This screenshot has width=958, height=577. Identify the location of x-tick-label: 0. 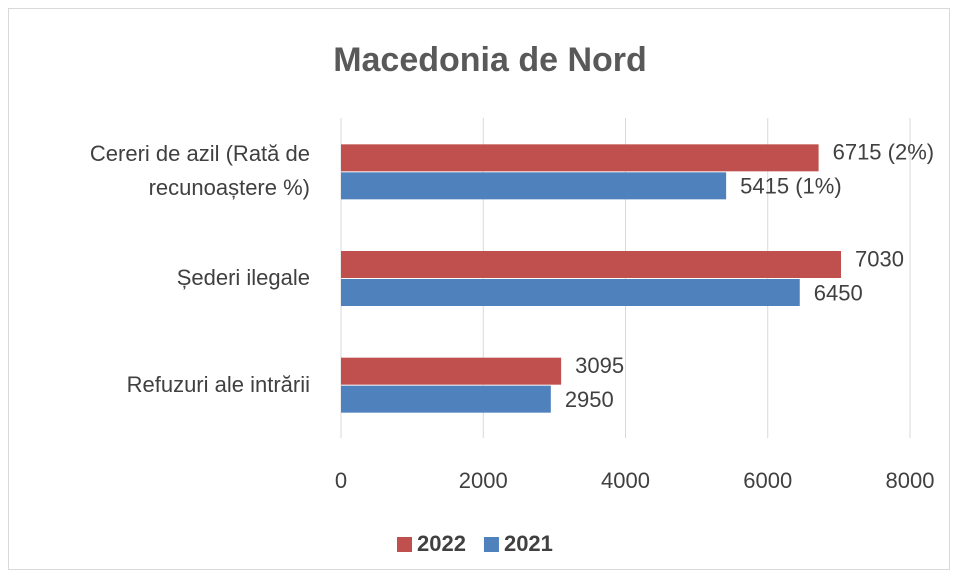
(341, 480).